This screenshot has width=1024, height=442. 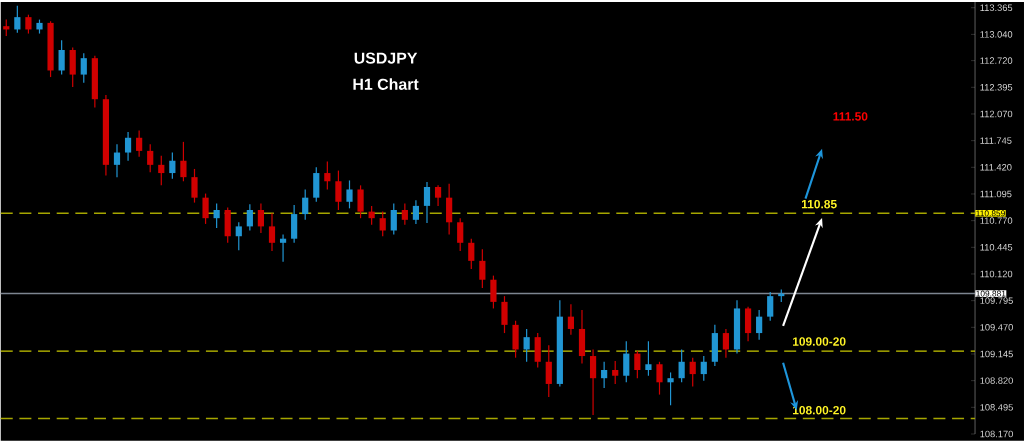 What do you see at coordinates (850, 116) in the screenshot?
I see `annotation: 111.50` at bounding box center [850, 116].